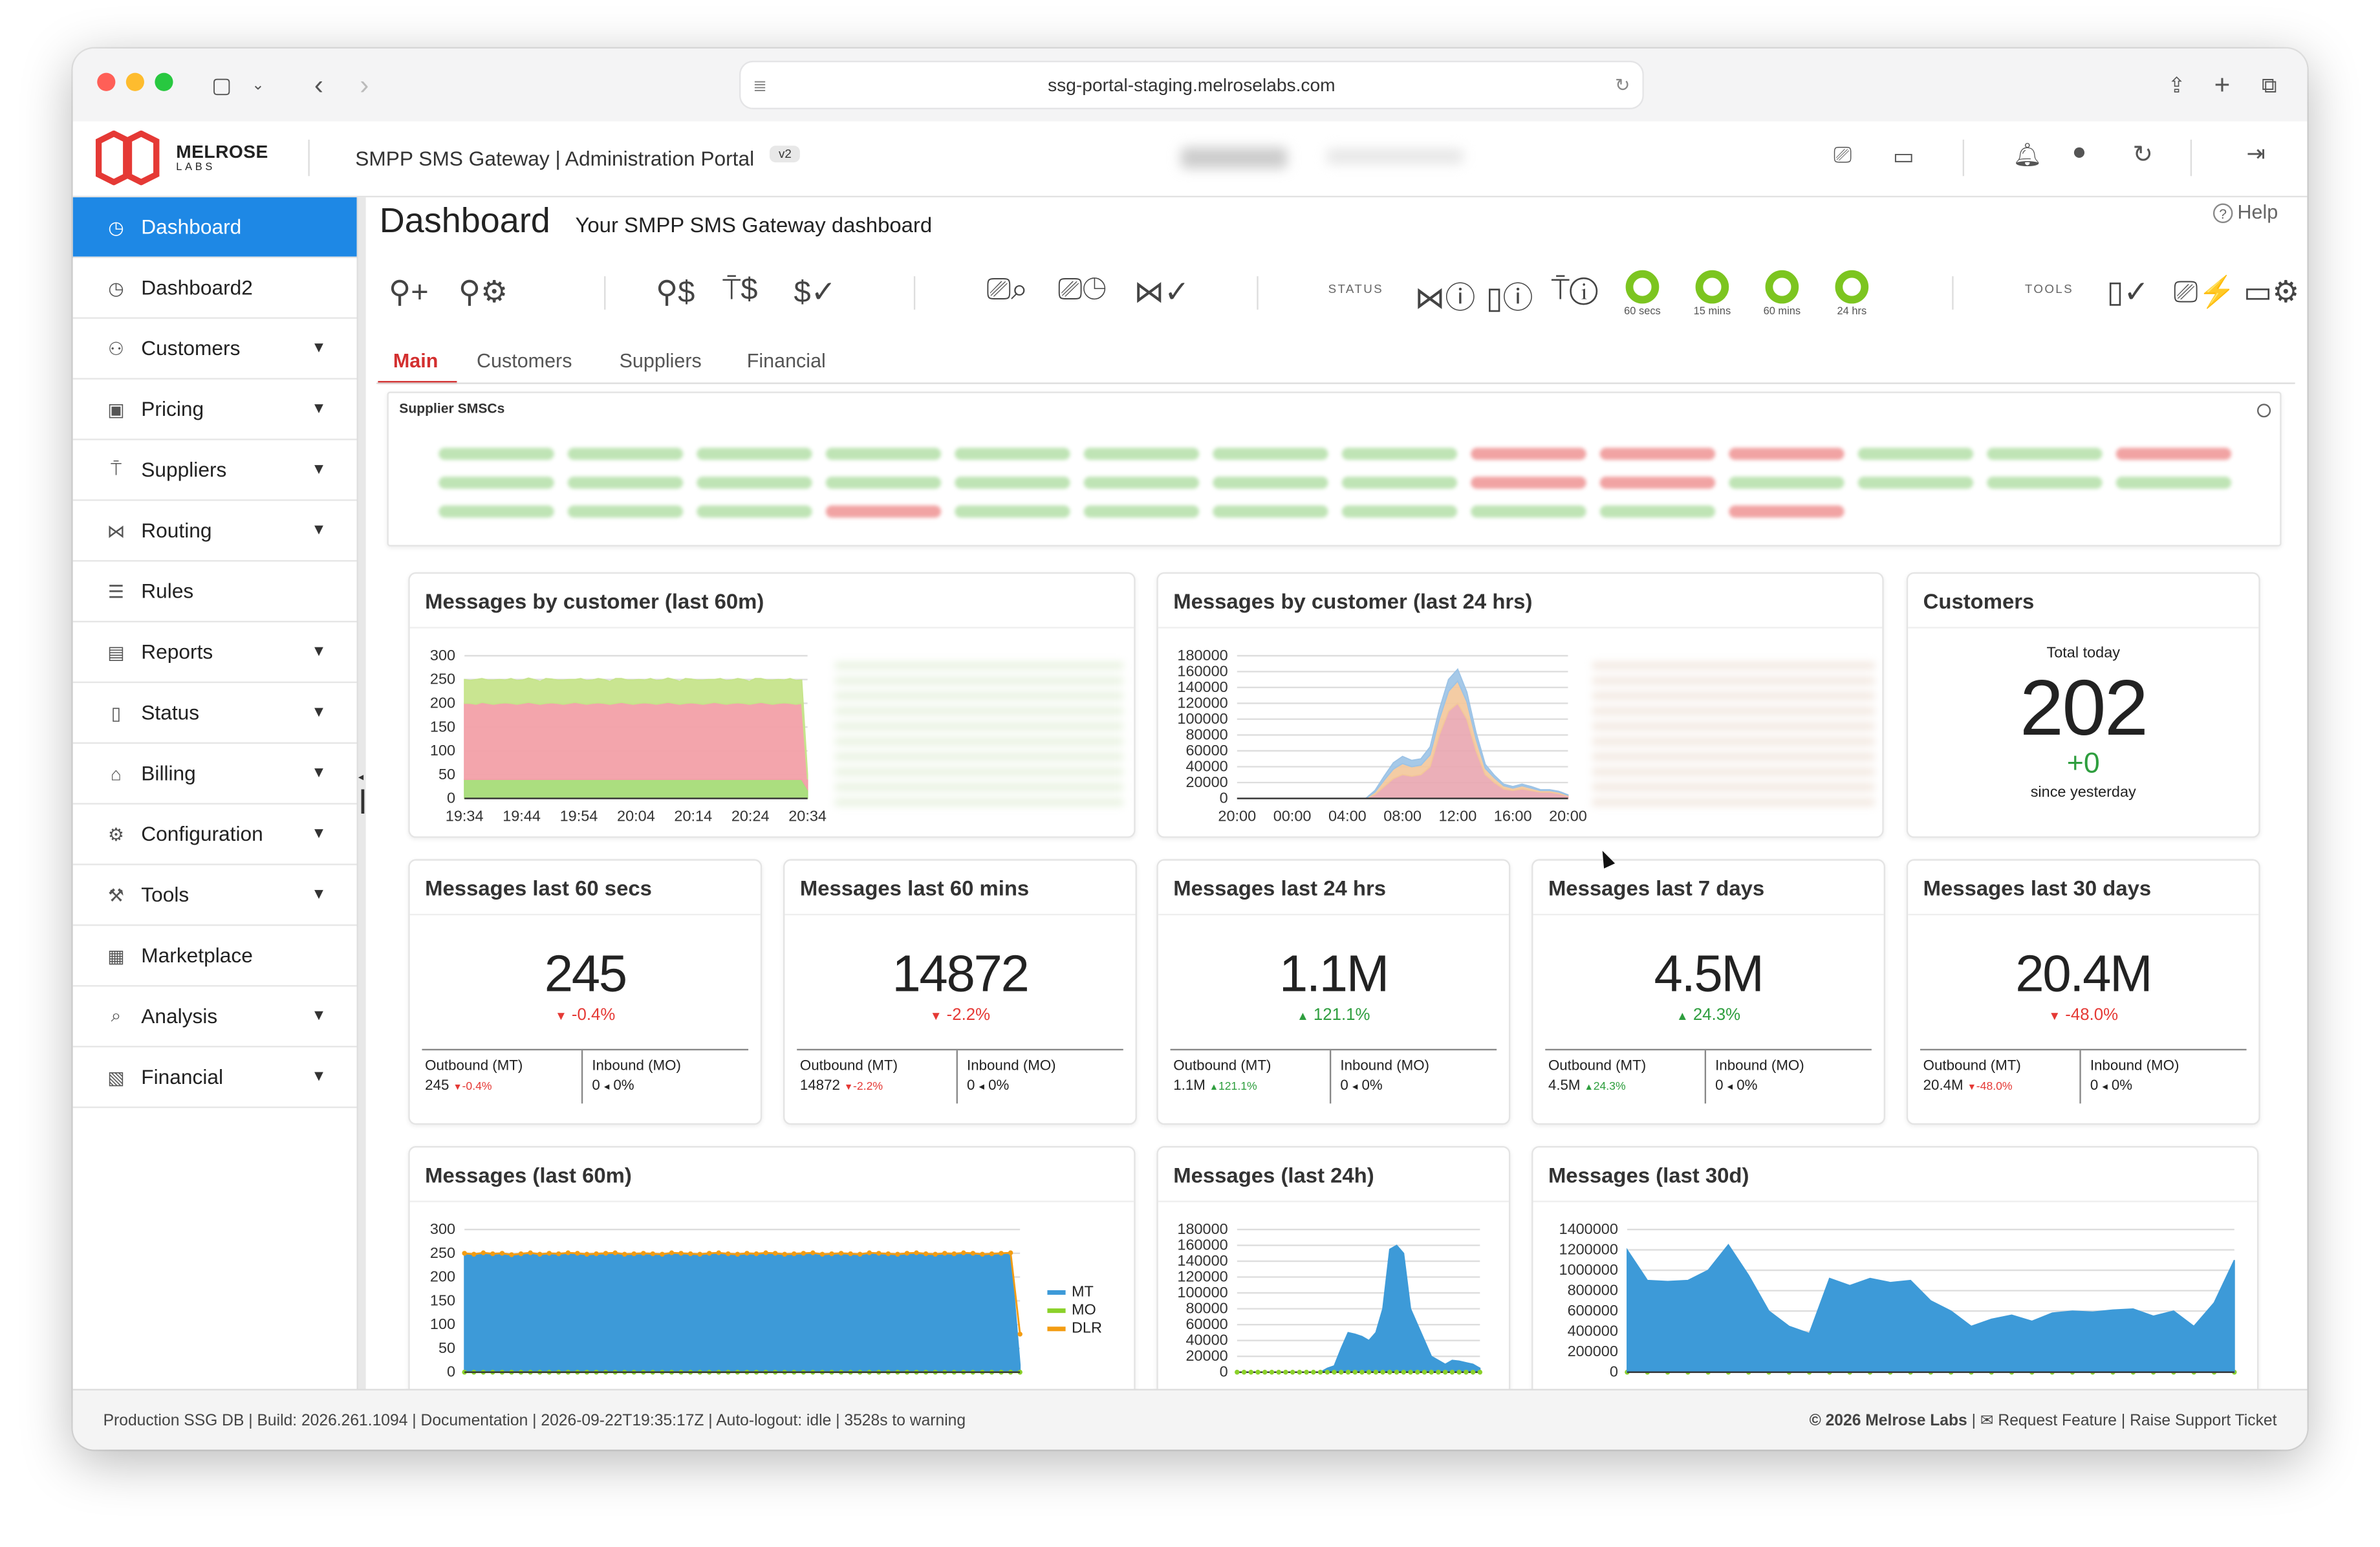 Image resolution: width=2380 pixels, height=1547 pixels. What do you see at coordinates (2176, 84) in the screenshot?
I see `share-icon: ⇪` at bounding box center [2176, 84].